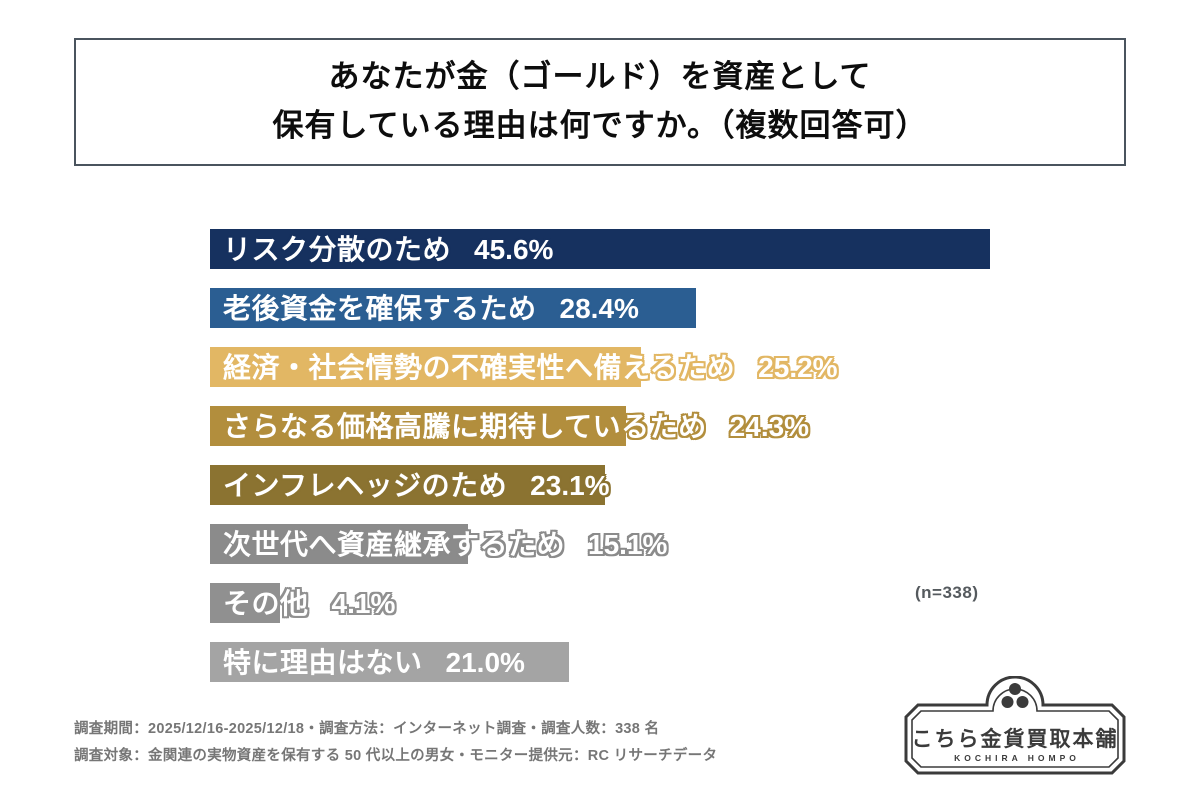  Describe the element at coordinates (600, 102) in the screenshot. I see `title-box: あなたが金（ゴールド）を資産として 保有している理由は何ですか。（複数回答可）` at that location.